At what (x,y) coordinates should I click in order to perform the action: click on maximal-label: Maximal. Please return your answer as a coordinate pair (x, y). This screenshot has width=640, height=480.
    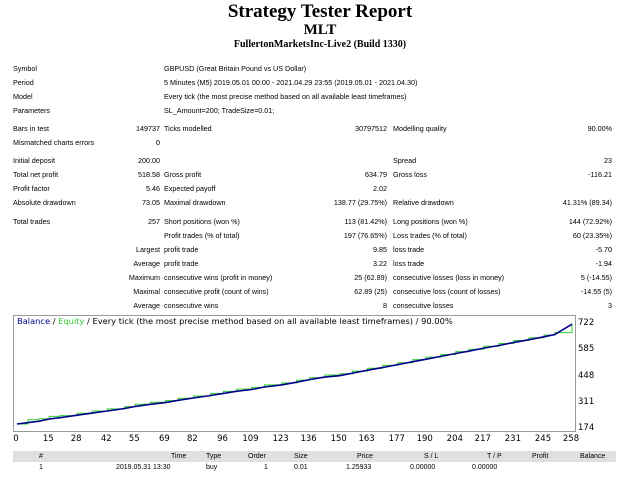
    Looking at the image, I should click on (146, 291).